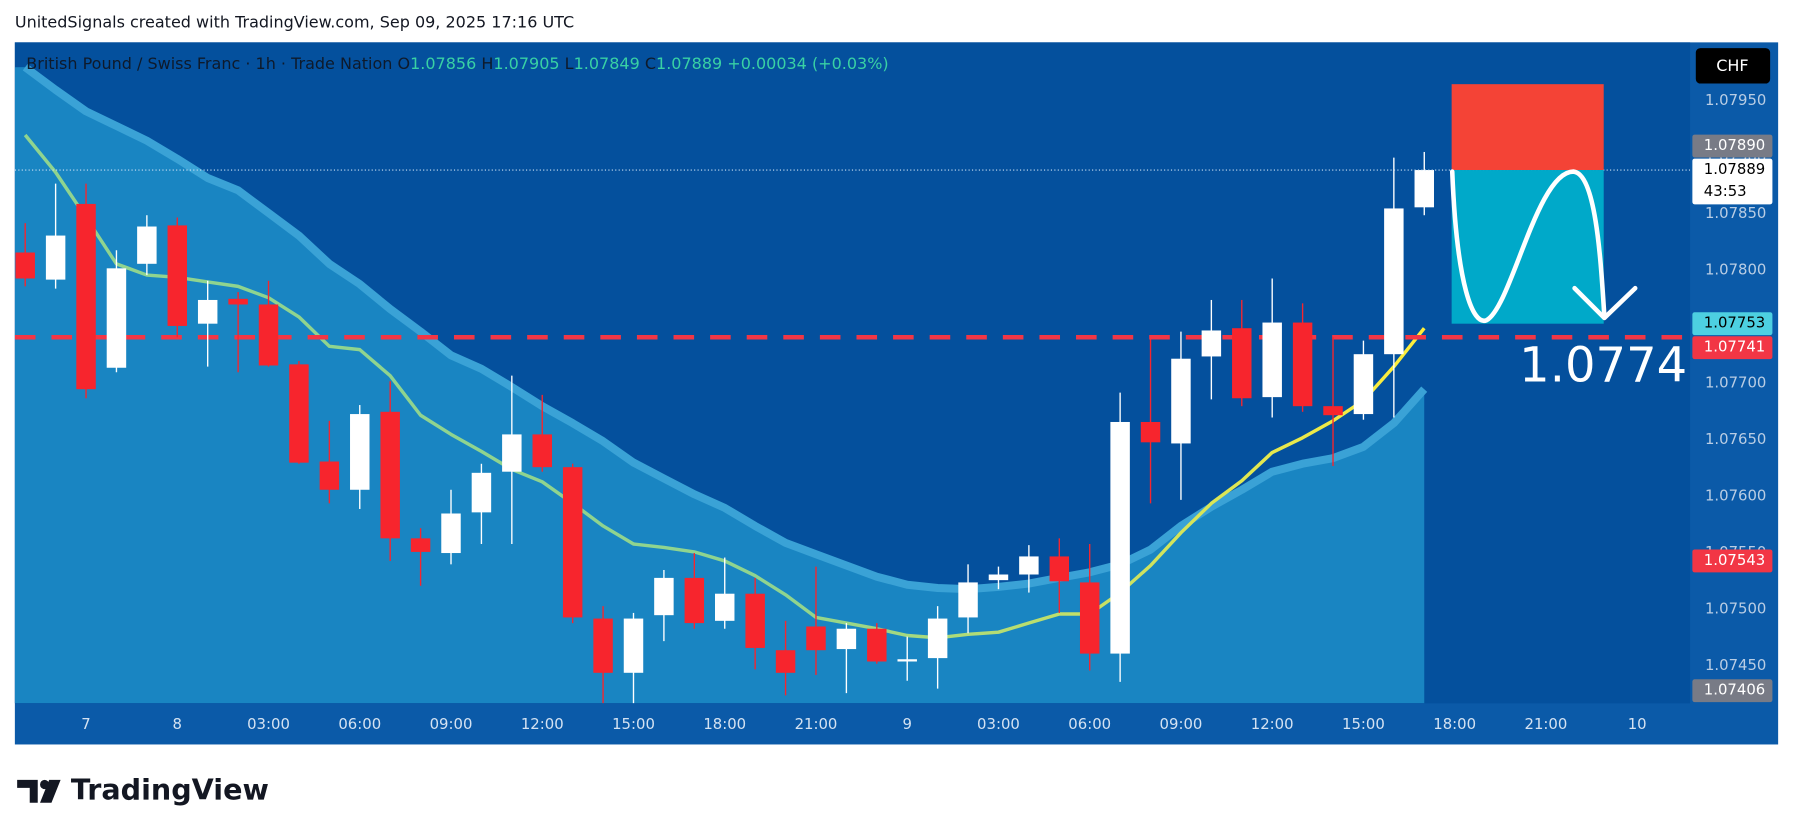 The image size is (1793, 836). Describe the element at coordinates (85, 724) in the screenshot. I see `x-tick-label: 7` at that location.